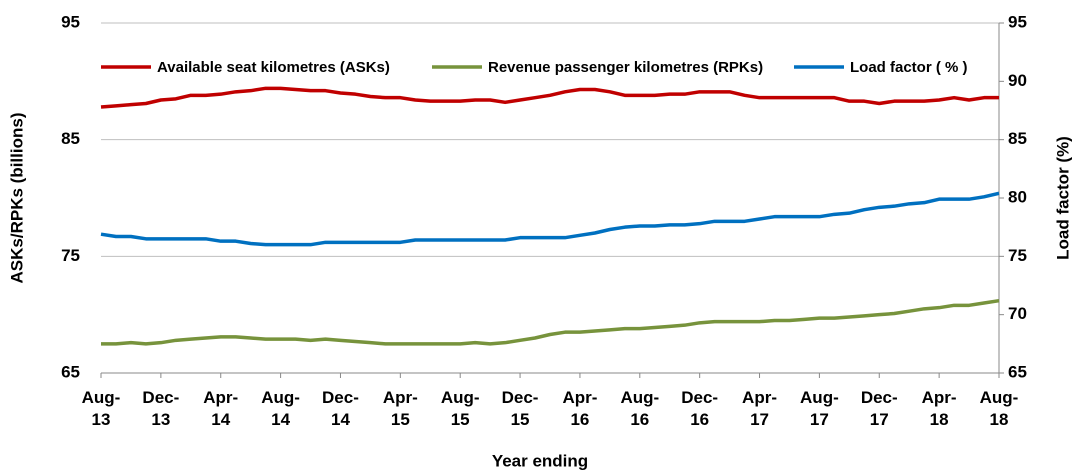 Image resolution: width=1081 pixels, height=472 pixels. I want to click on x-tick-label: Aug- 18, so click(999, 408).